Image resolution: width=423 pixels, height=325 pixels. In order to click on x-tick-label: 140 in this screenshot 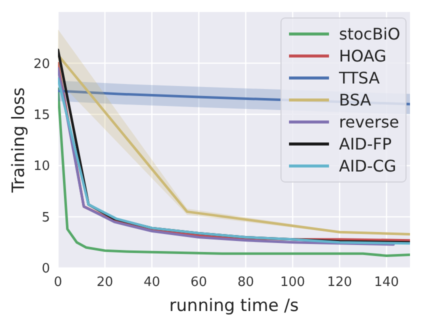, I will do `click(386, 282)`.